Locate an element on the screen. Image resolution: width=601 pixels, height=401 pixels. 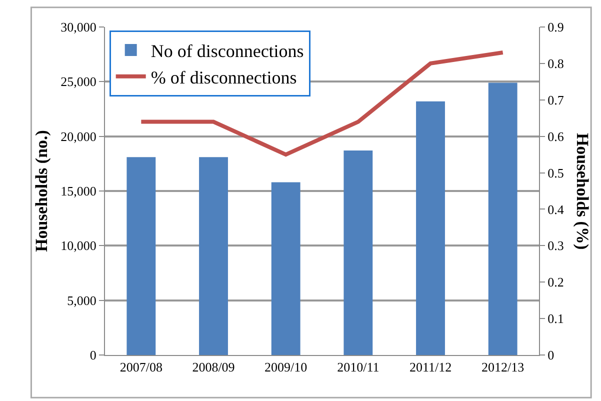
y-tick-label: 15,000 is located at coordinates (78, 191).